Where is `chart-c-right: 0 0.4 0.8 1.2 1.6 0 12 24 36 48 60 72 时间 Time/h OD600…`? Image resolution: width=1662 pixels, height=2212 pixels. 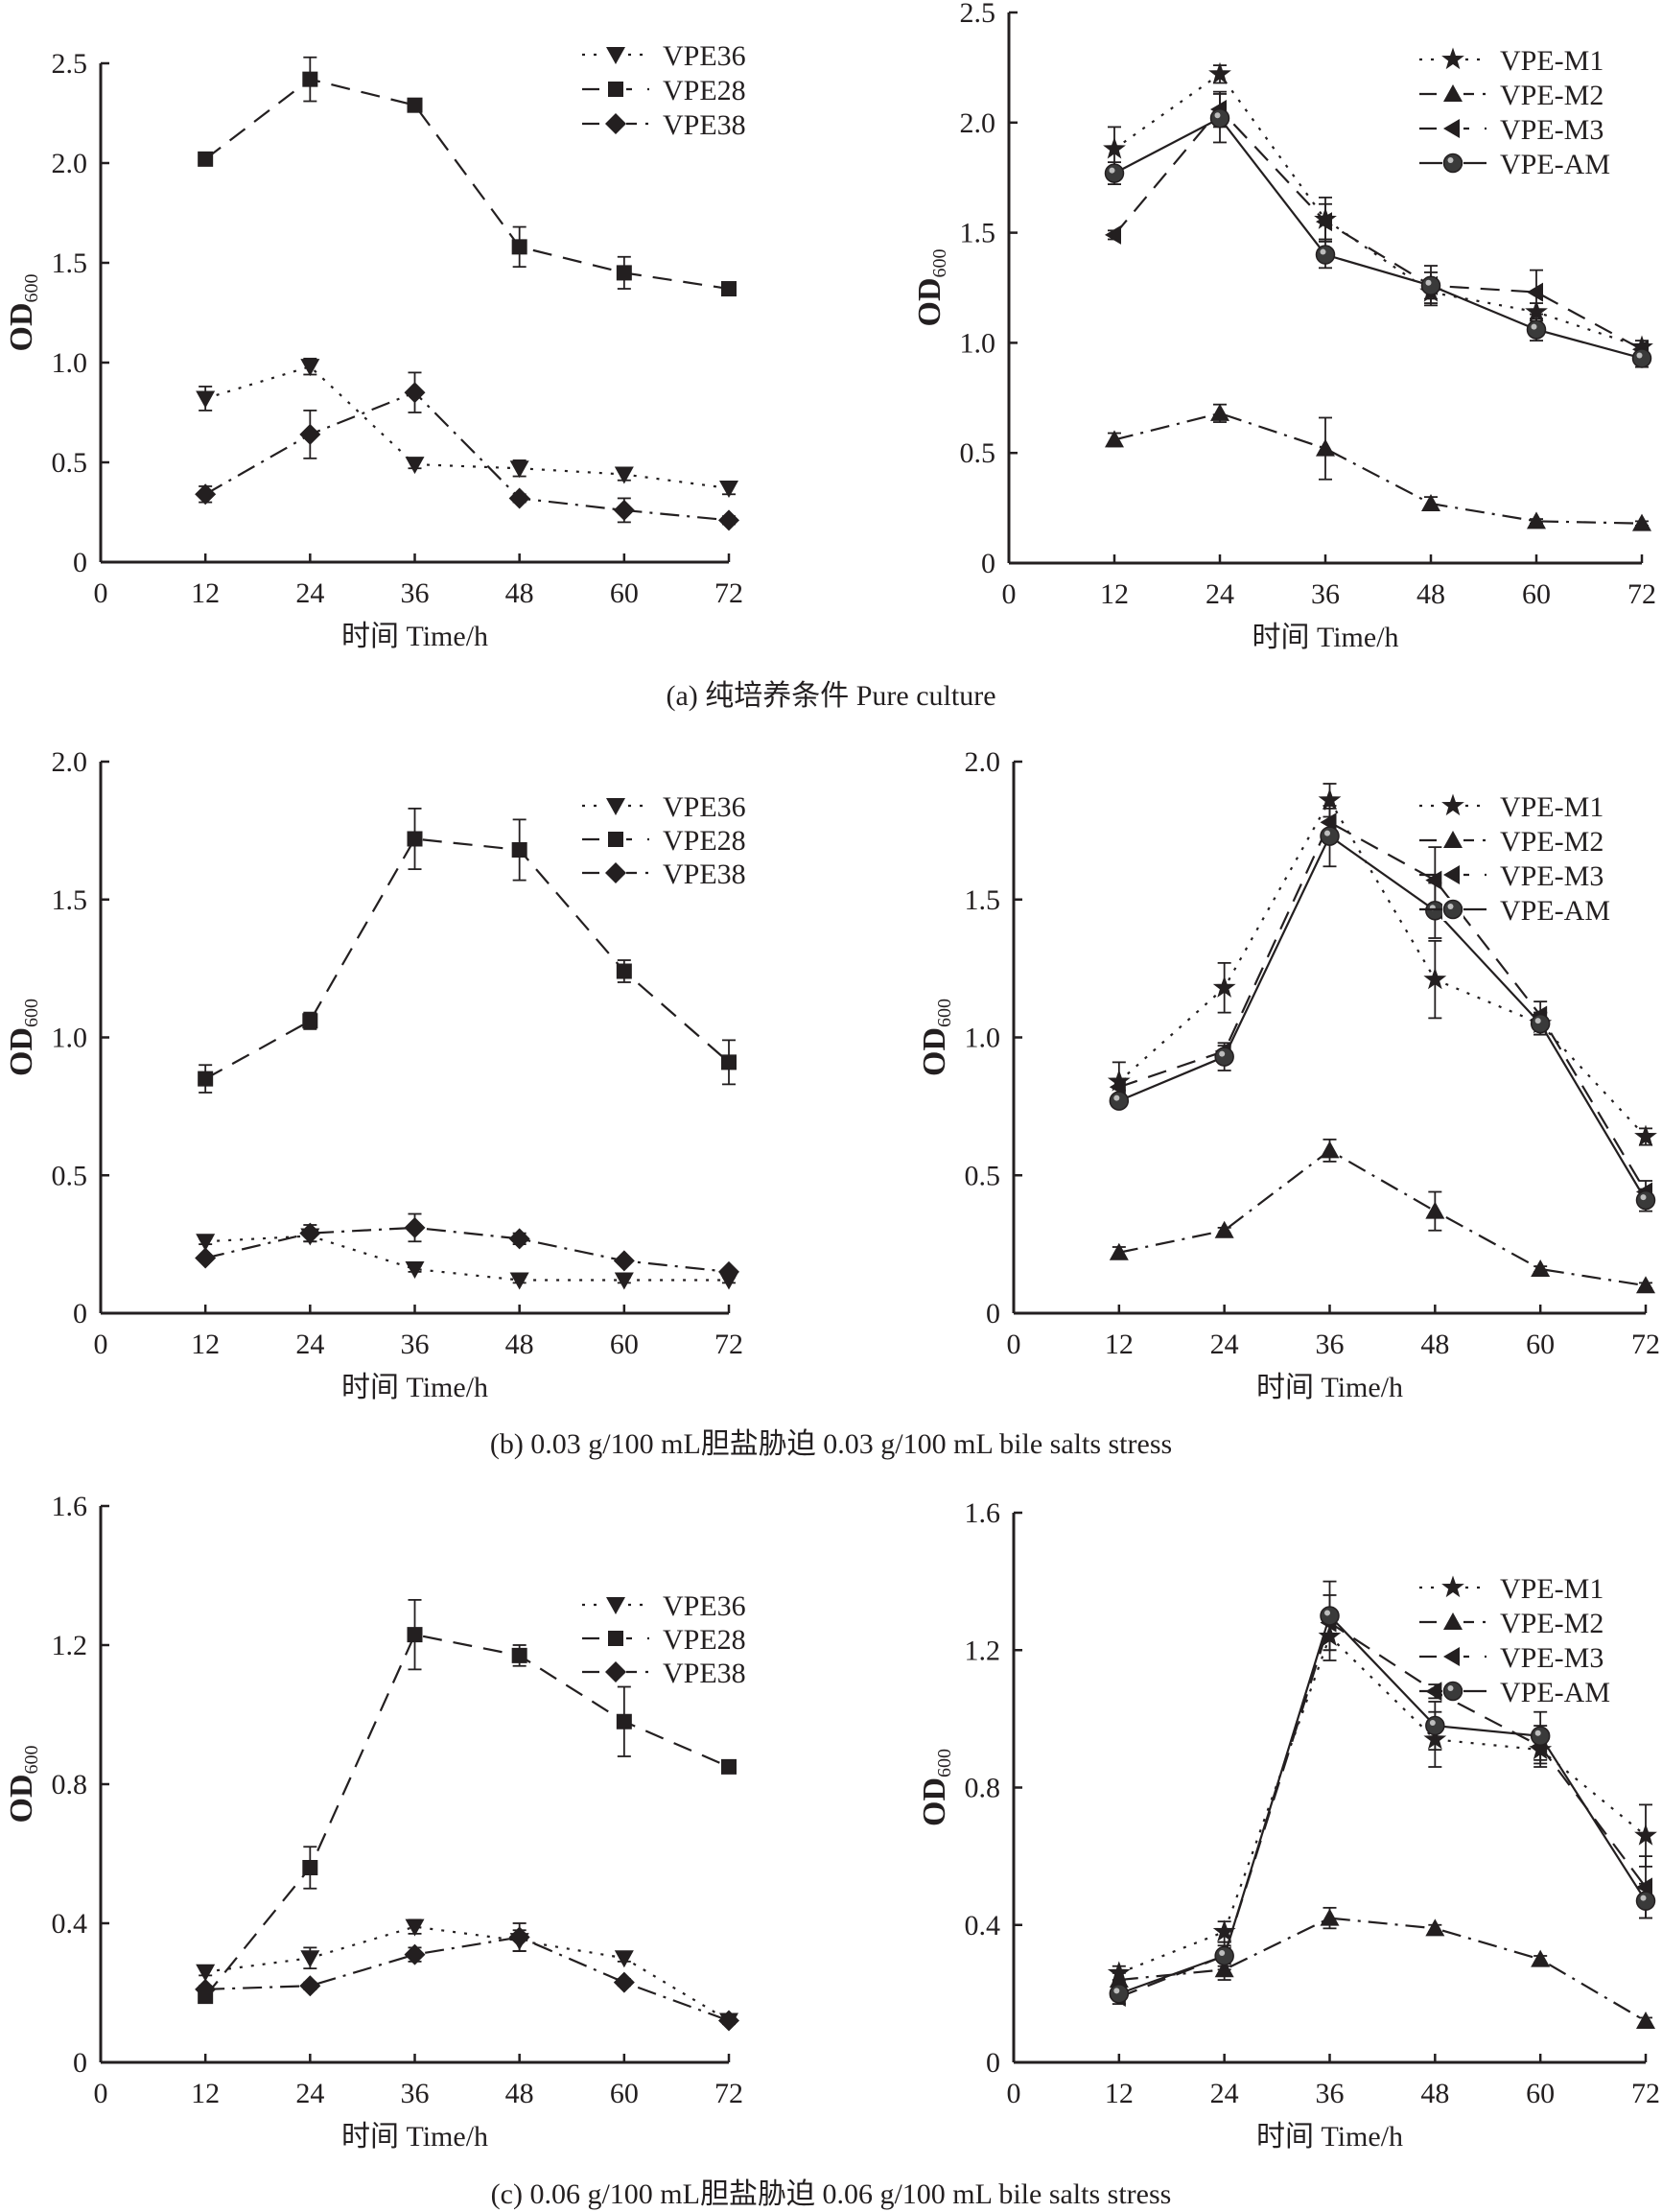 chart-c-right: 0 0.4 0.8 1.2 1.6 0 12 24 36 48 60 72 时间 Time/h OD600… is located at coordinates (1288, 1825).